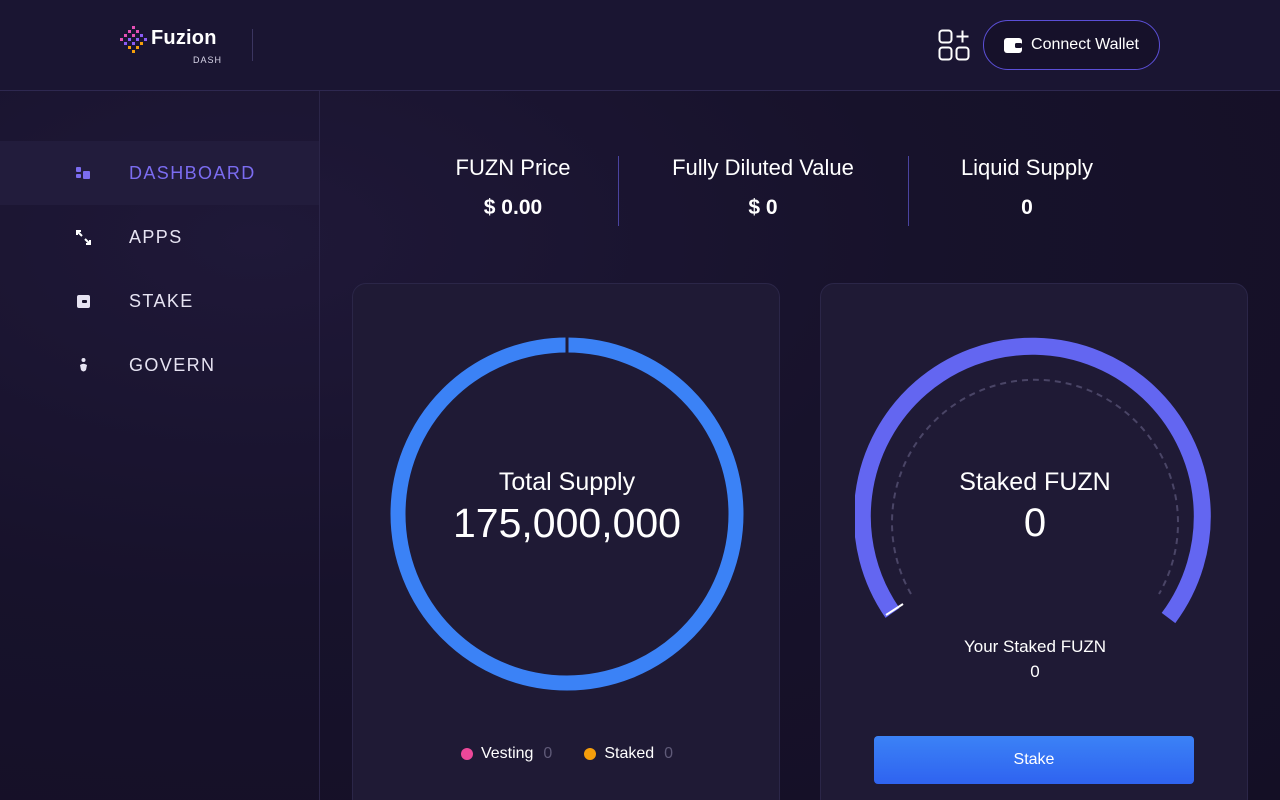 The height and width of the screenshot is (800, 1280). Describe the element at coordinates (1035, 523) in the screenshot. I see `staked-fuzn-value: 0` at that location.